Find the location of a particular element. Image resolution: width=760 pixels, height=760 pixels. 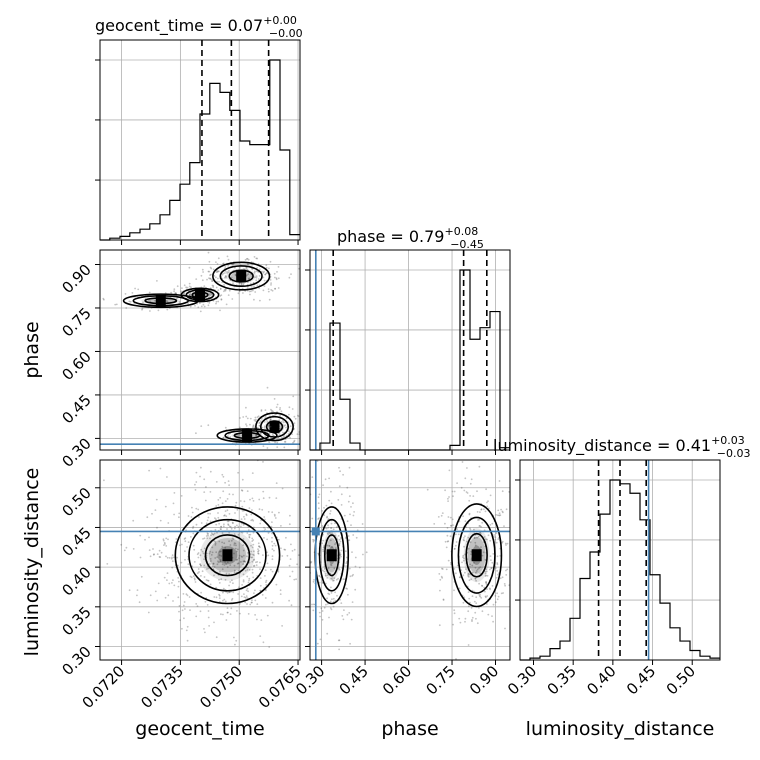

contour-line is located at coordinates (160, 301).